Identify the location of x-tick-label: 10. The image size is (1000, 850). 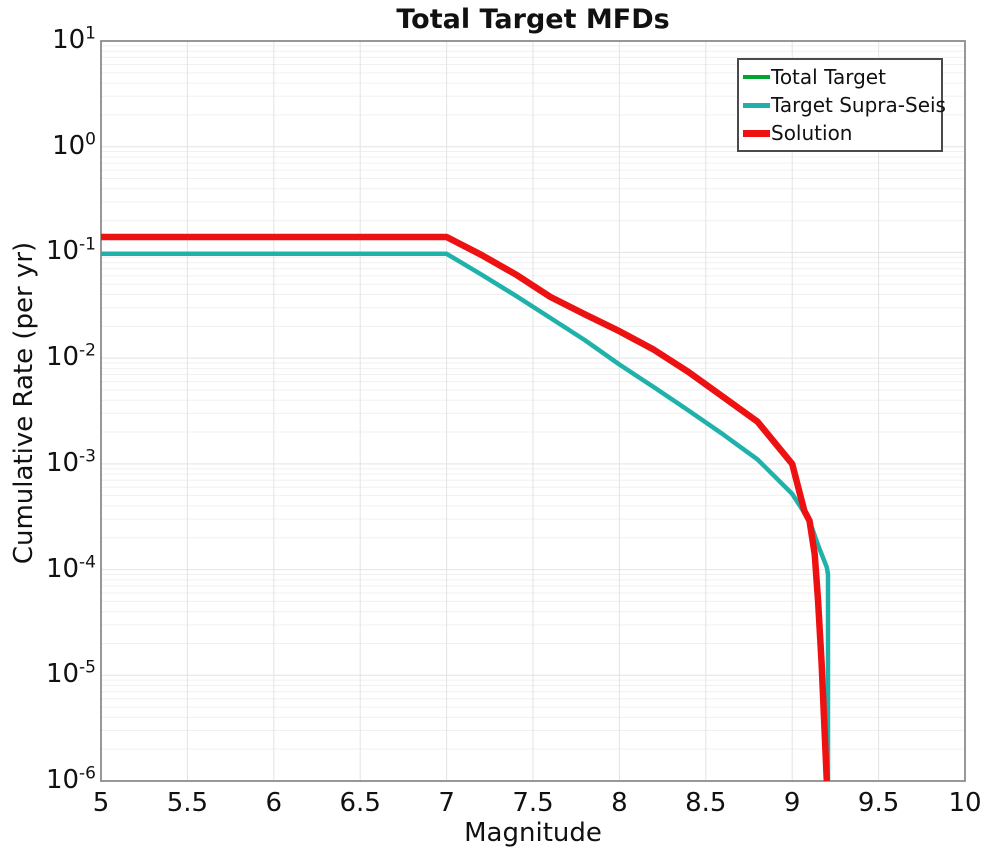
(965, 803).